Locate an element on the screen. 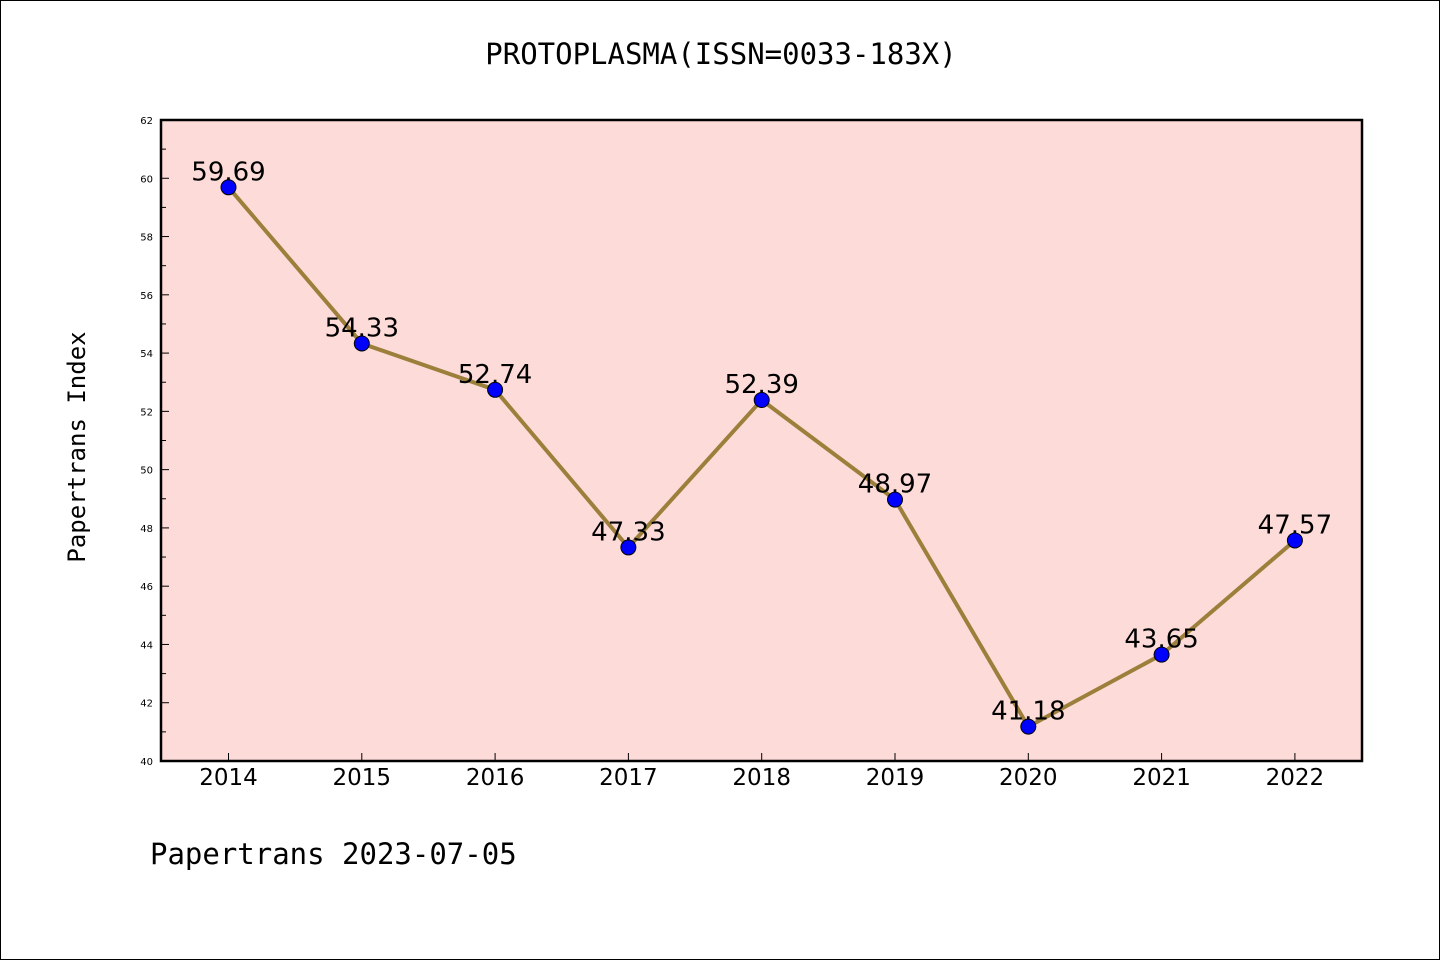 This screenshot has width=1440, height=961. y-tick-label: 54 is located at coordinates (146, 354).